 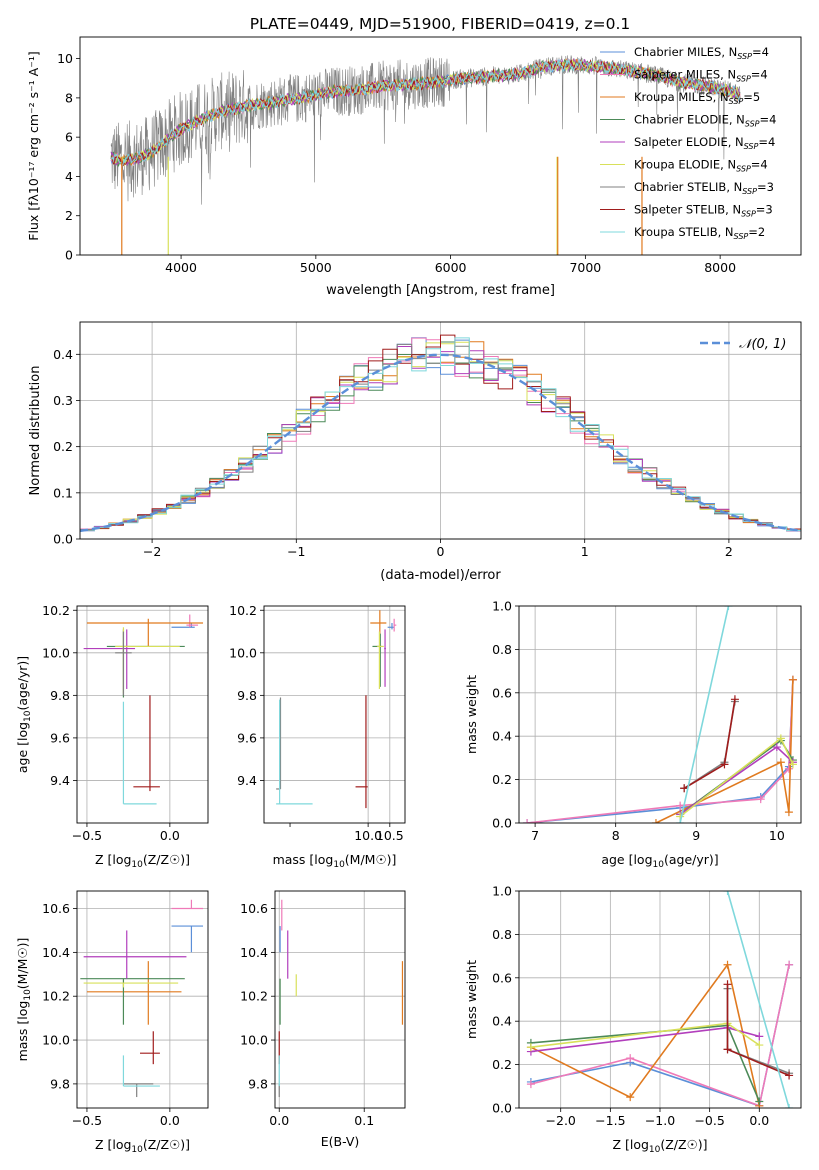 What do you see at coordinates (502, 606) in the screenshot?
I see `y-tick-label: 1.0` at bounding box center [502, 606].